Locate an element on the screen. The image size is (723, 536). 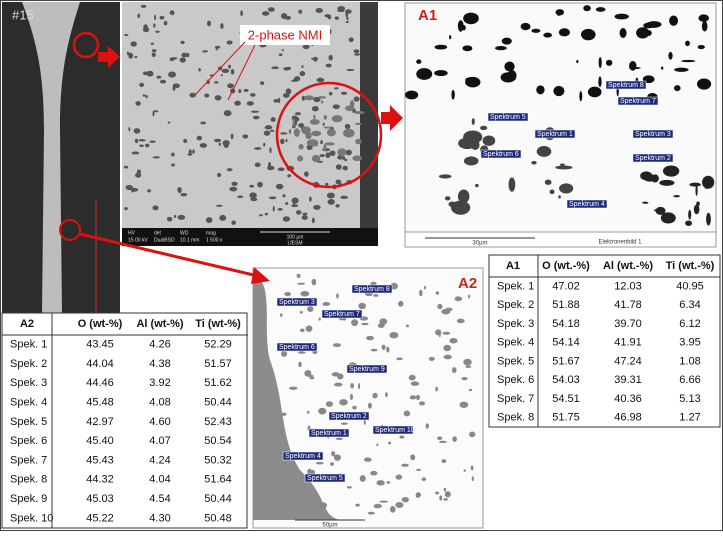
nmi-label-box is located at coordinates (285, 35).